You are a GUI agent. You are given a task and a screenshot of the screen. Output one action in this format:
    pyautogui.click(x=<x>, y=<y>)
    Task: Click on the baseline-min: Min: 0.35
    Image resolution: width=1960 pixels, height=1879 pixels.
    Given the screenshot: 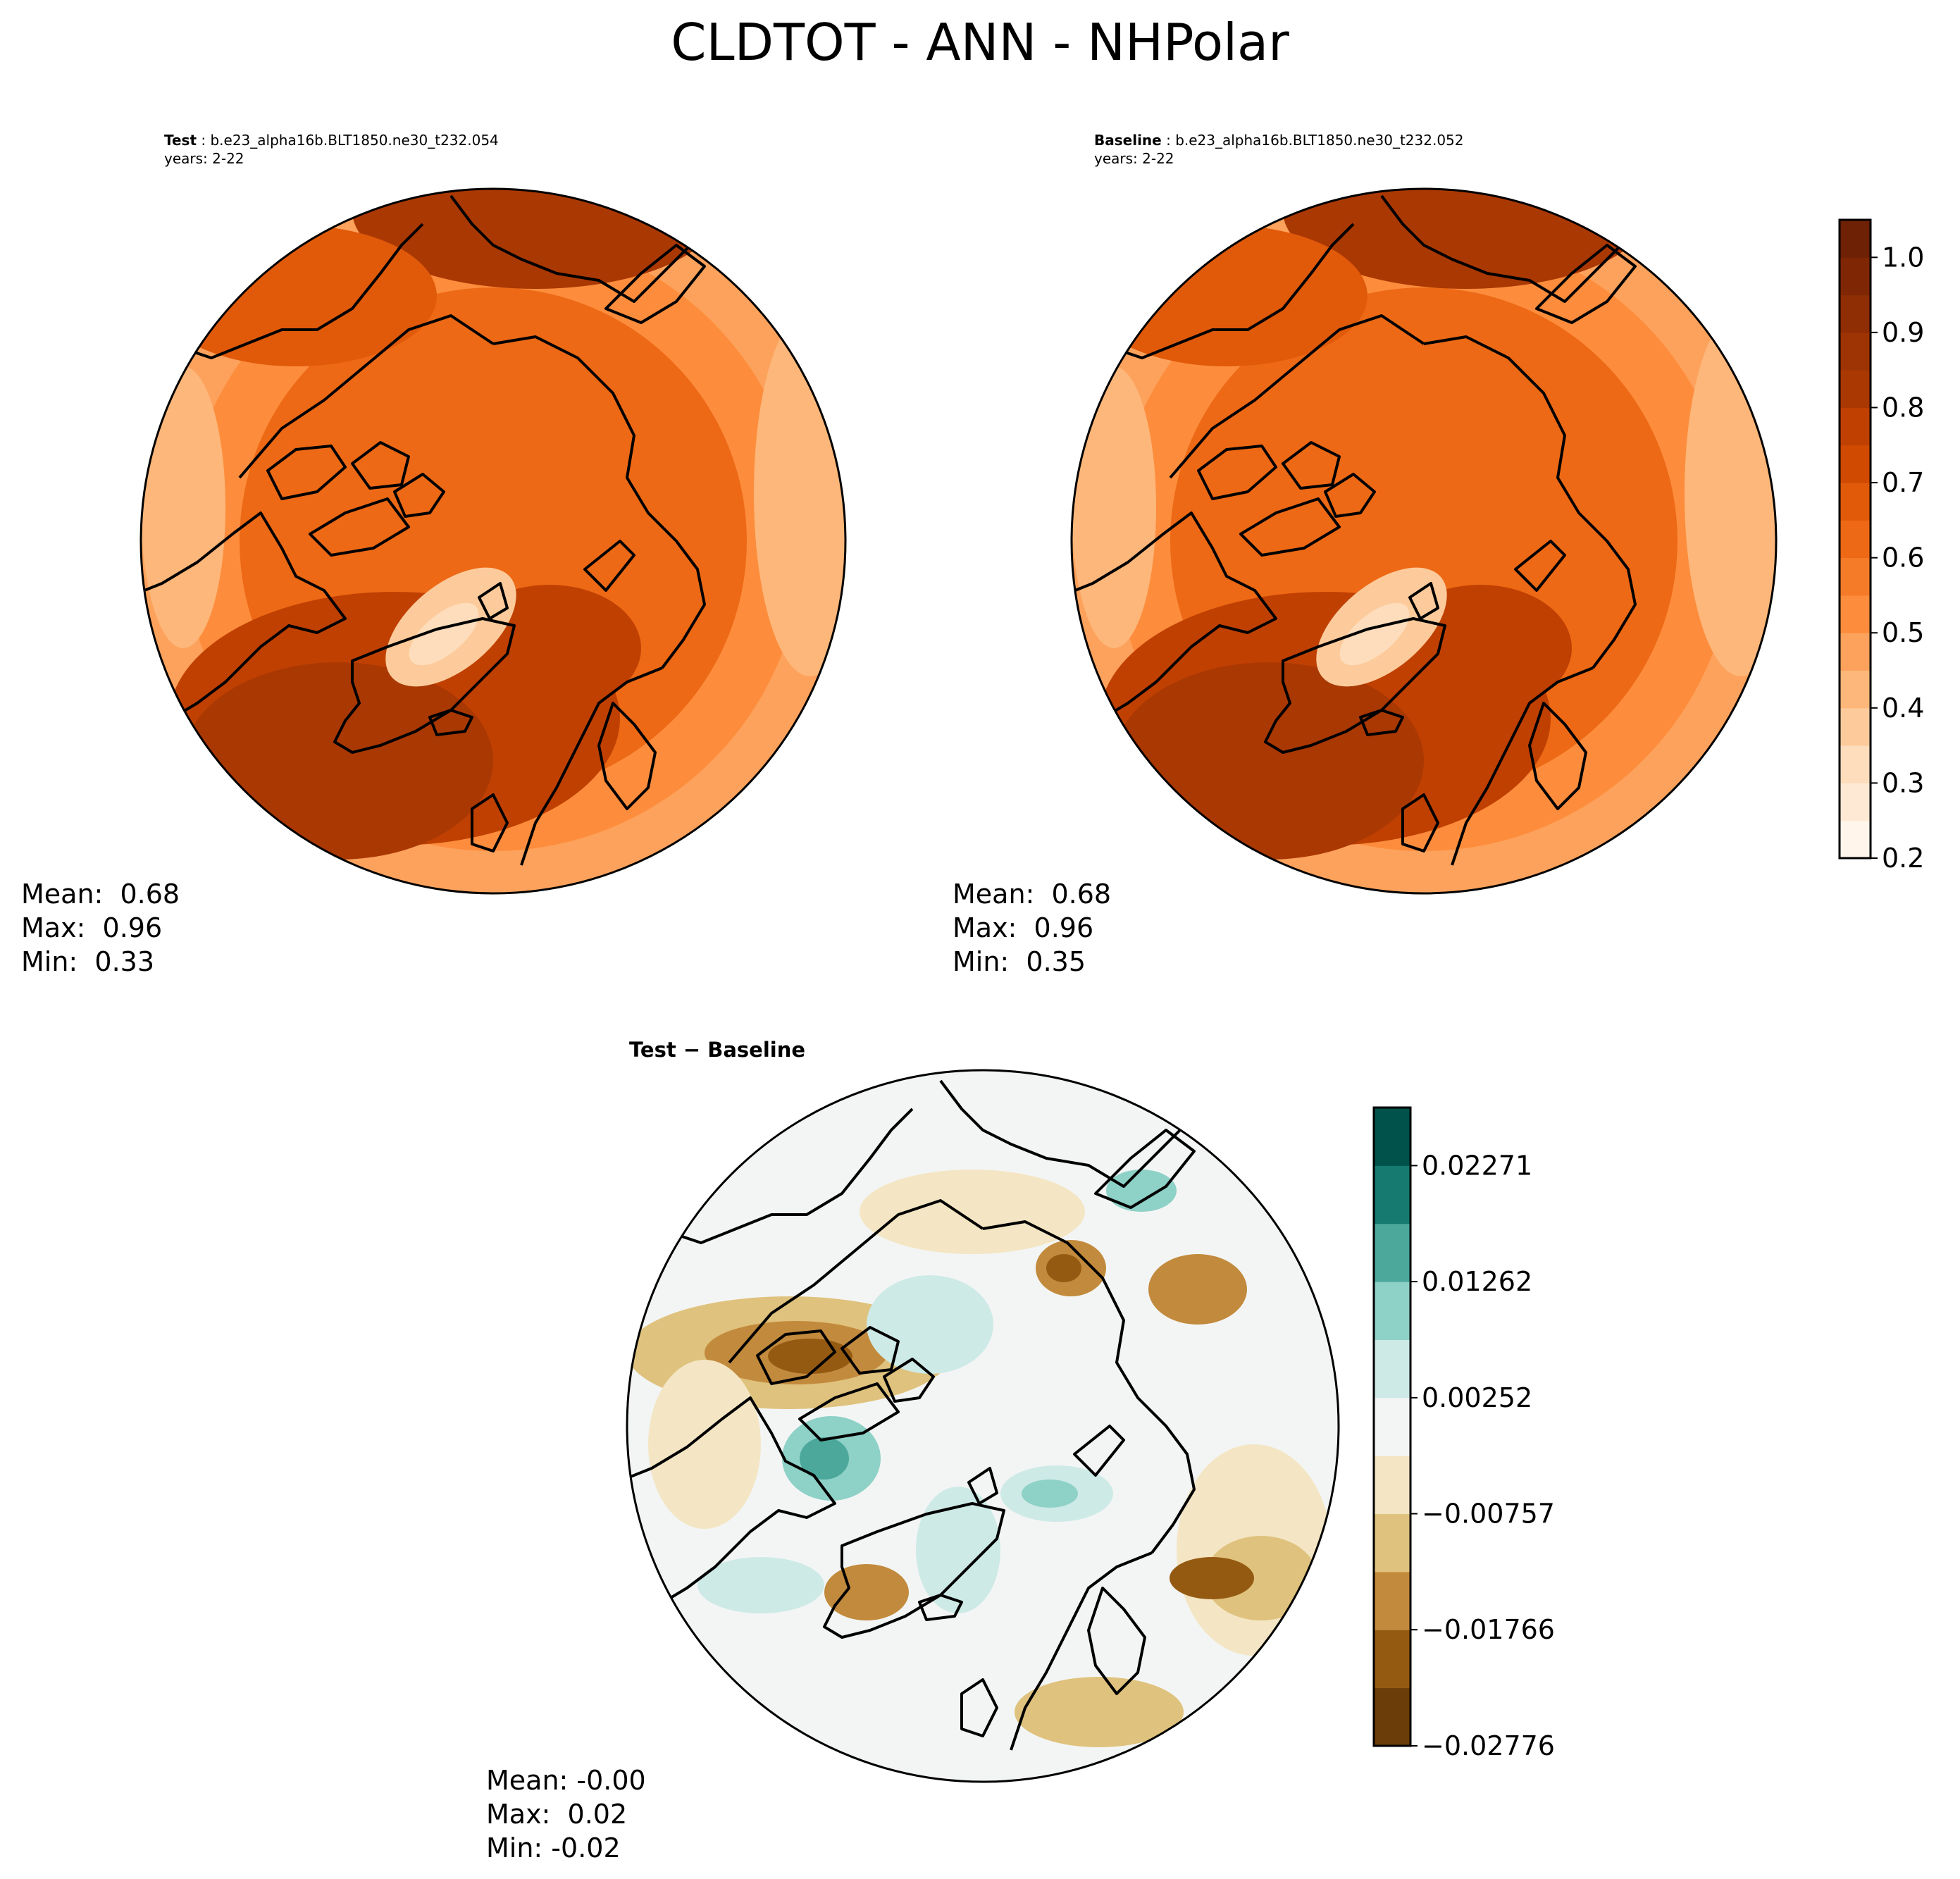 What is the action you would take?
    pyautogui.click(x=1020, y=961)
    